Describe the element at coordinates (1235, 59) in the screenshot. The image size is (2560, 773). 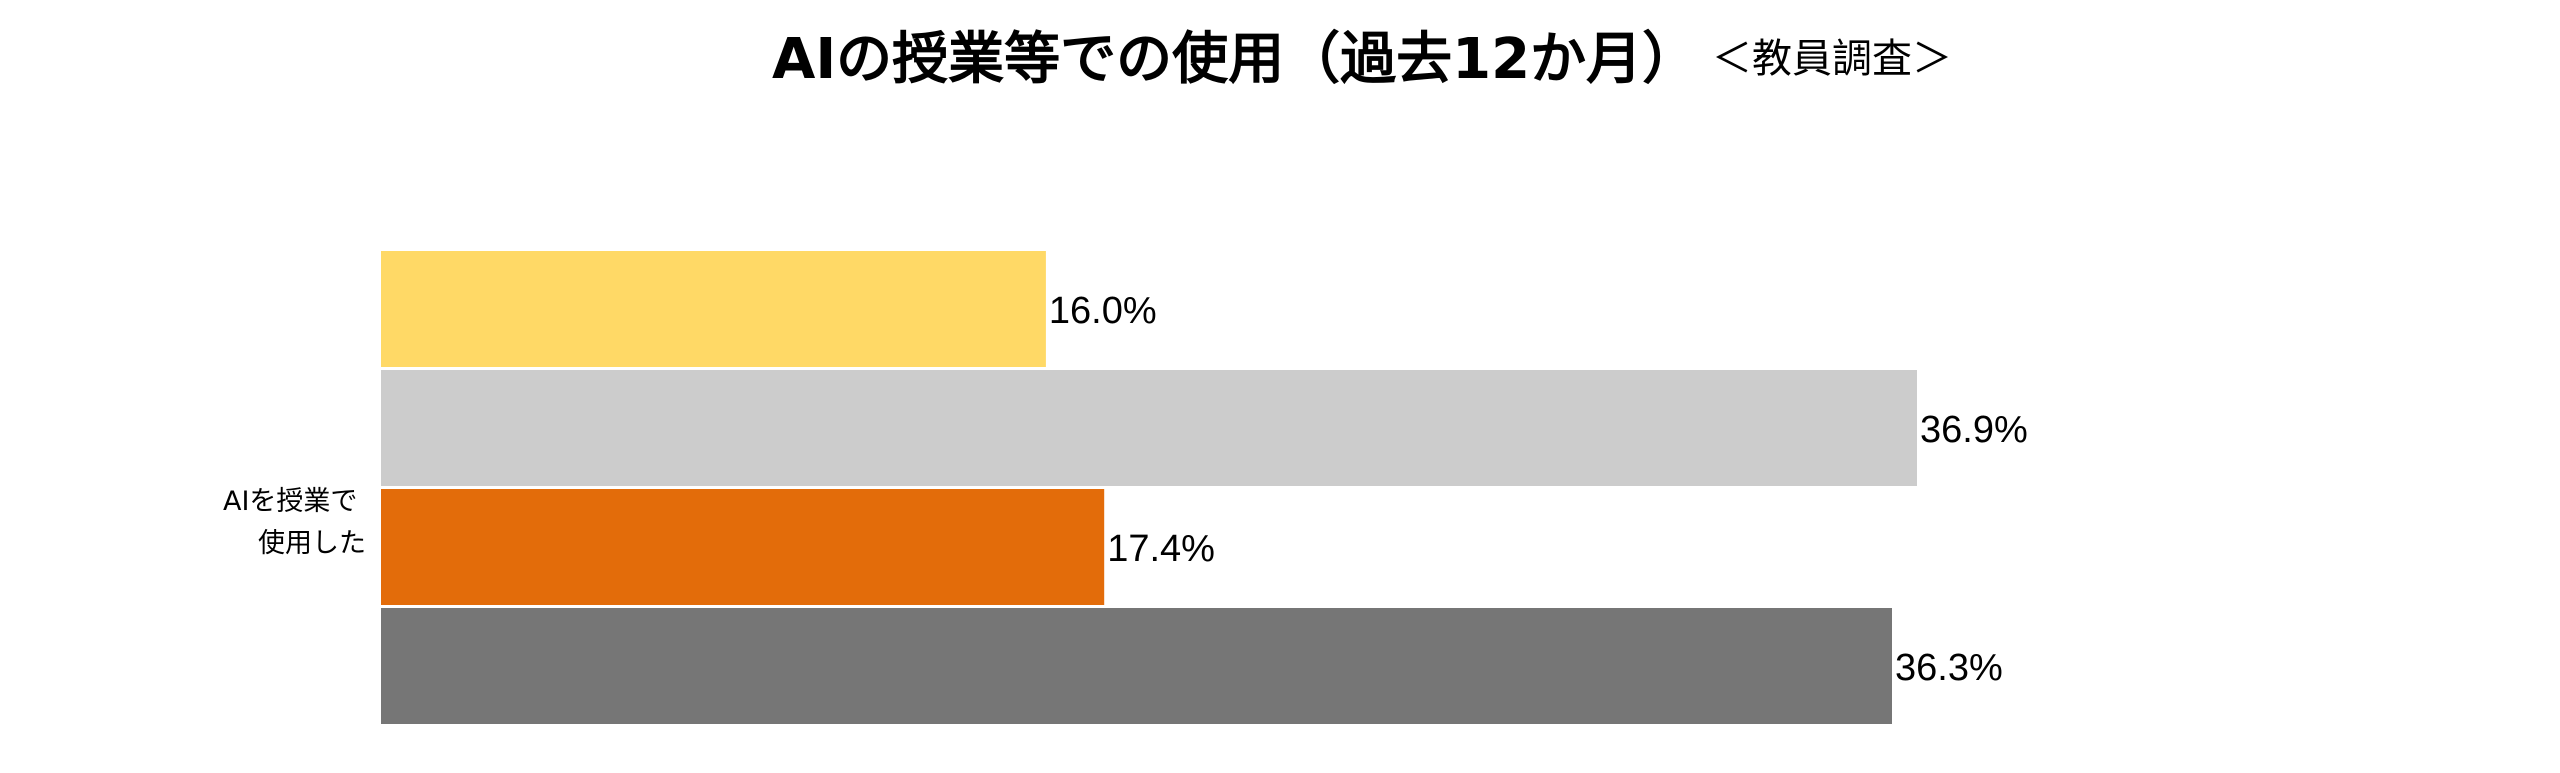
I see `chart-title: AIの授業等での使用（過去12か月）` at that location.